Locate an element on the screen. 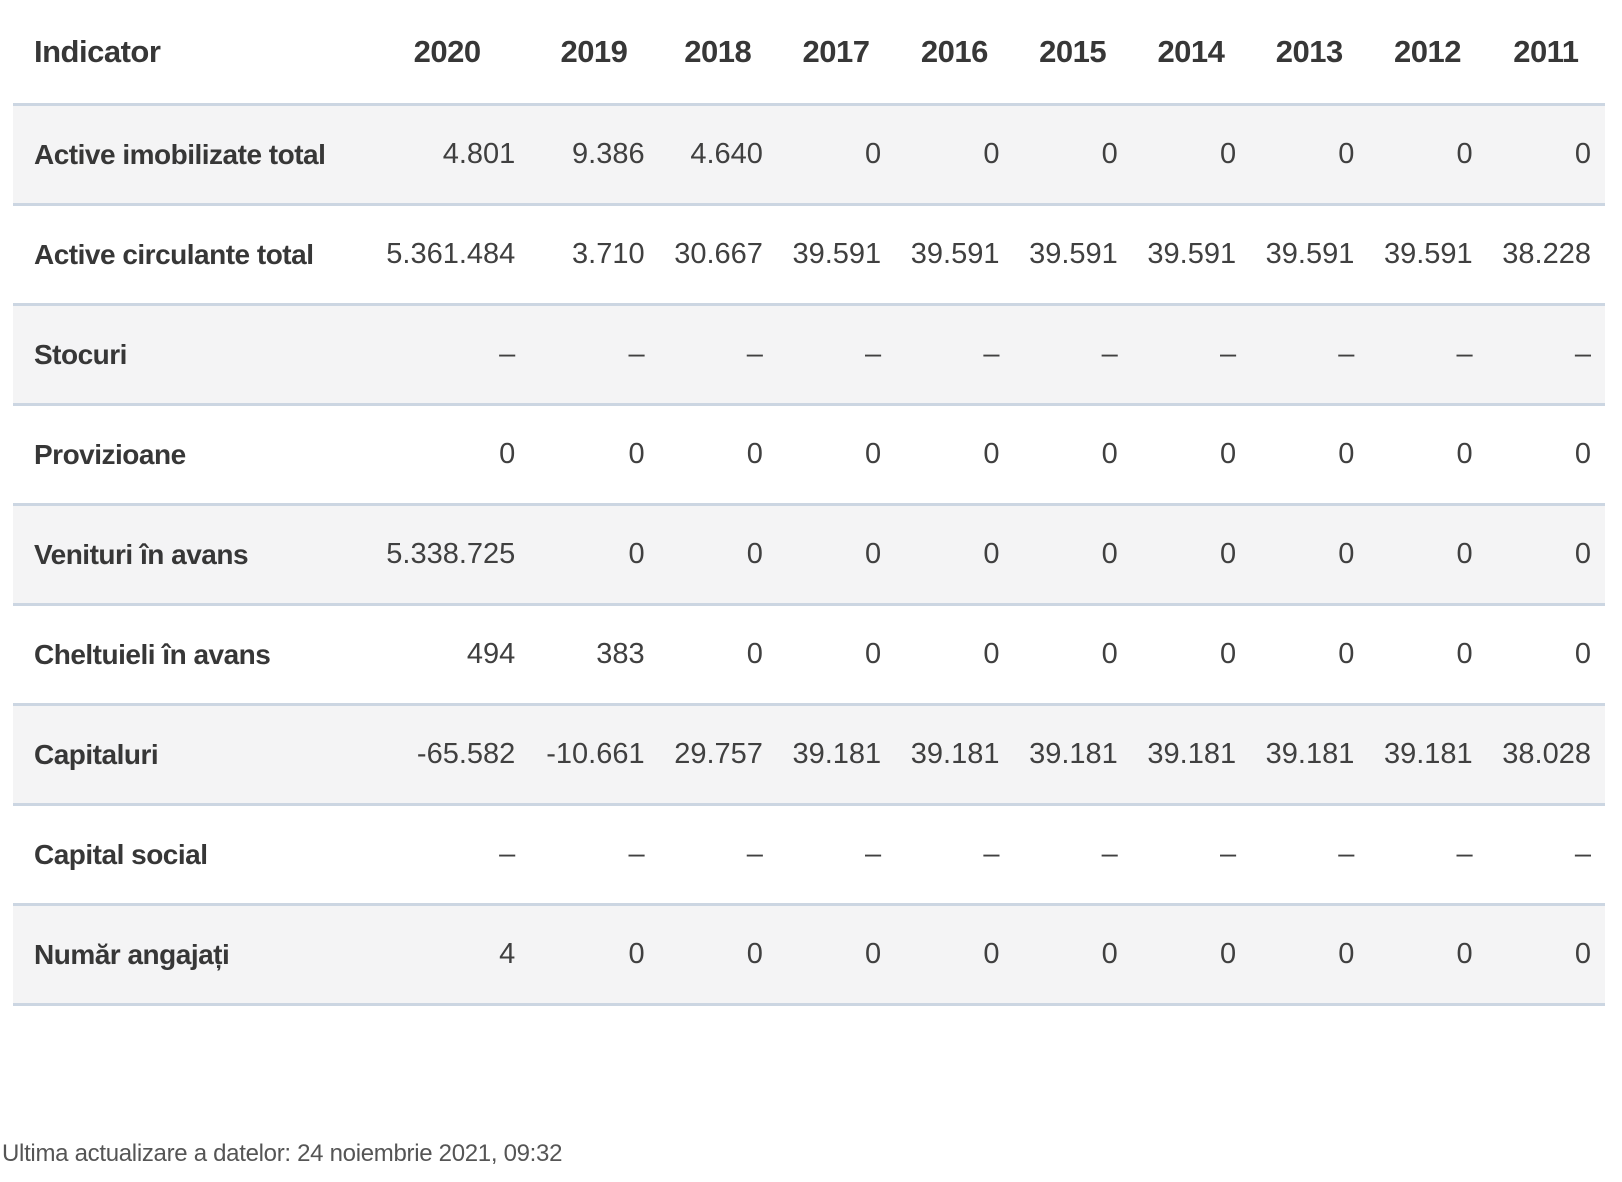  row-value: 4 is located at coordinates (507, 954).